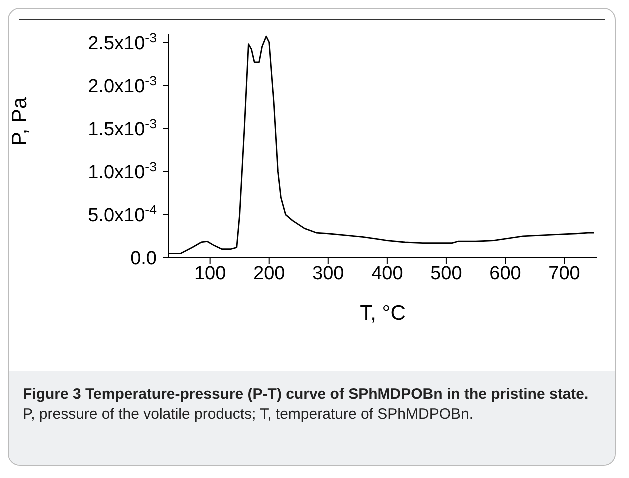 This screenshot has height=478, width=629. What do you see at coordinates (506, 273) in the screenshot?
I see `x-tick-label: 600` at bounding box center [506, 273].